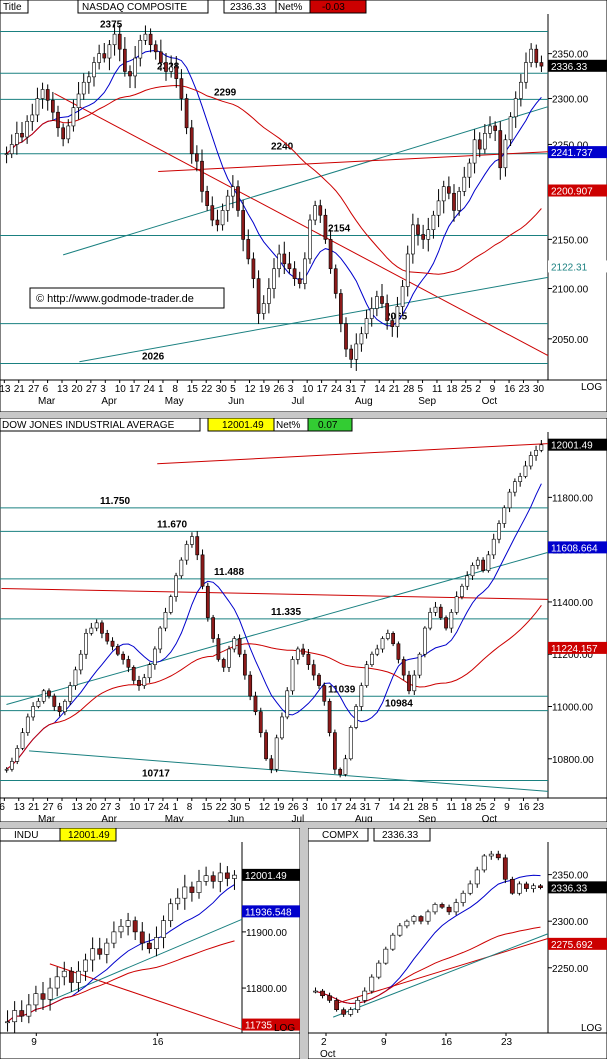  Describe the element at coordinates (47, 818) in the screenshot. I see `x-month-label: Mar` at that location.